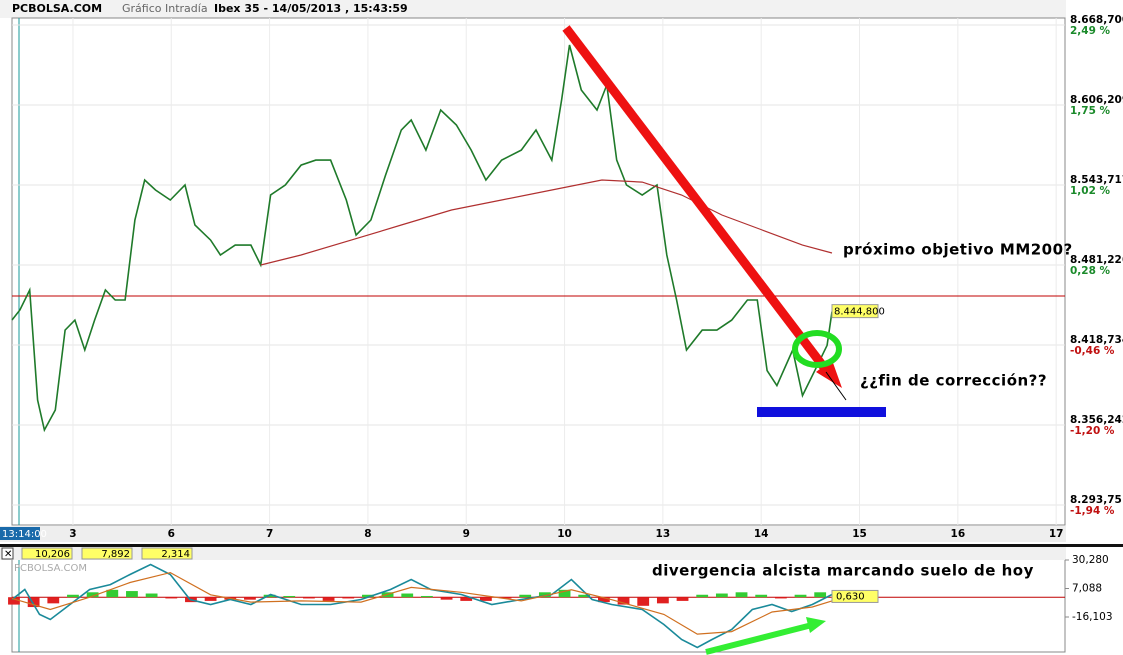 This screenshot has width=1123, height=655. I want to click on close-x: ✕, so click(8, 554).